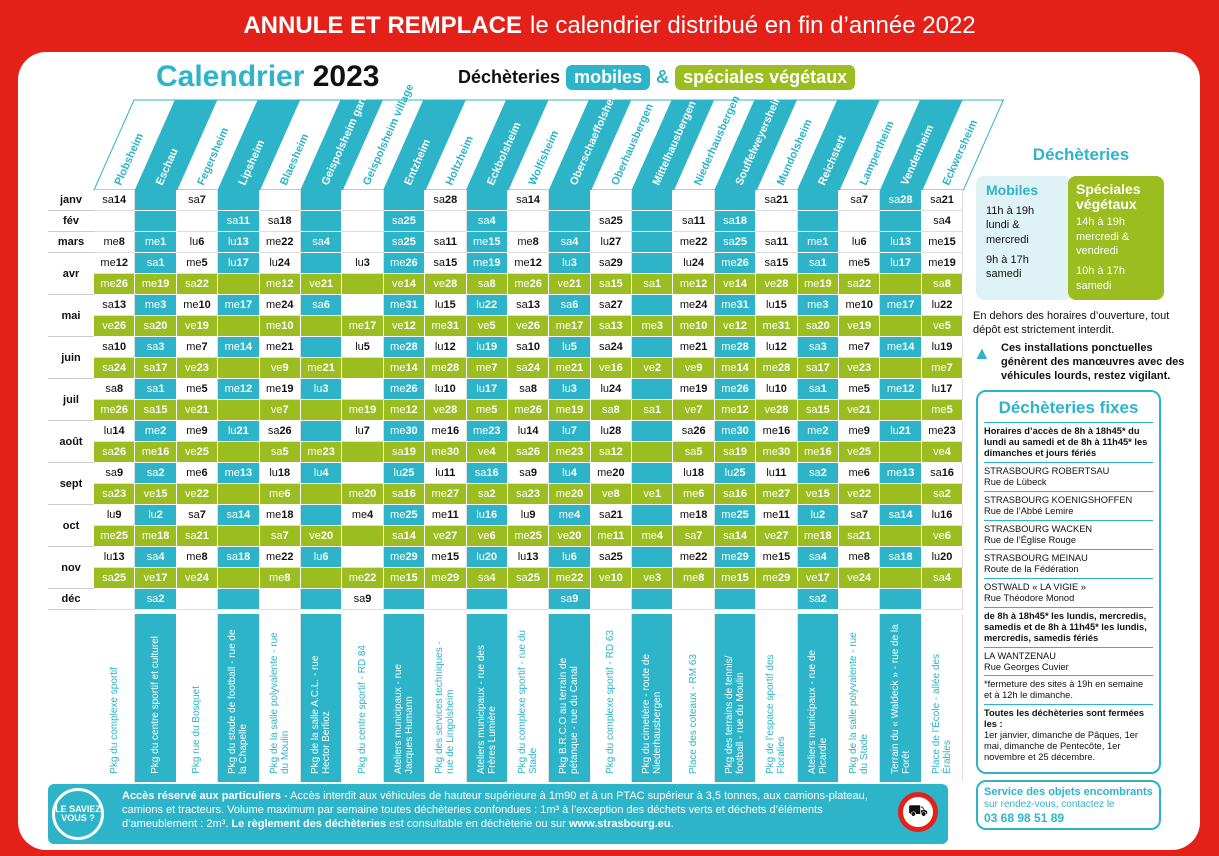 The image size is (1219, 856). What do you see at coordinates (694, 389) in the screenshot?
I see `calendar-cell: me 19` at bounding box center [694, 389].